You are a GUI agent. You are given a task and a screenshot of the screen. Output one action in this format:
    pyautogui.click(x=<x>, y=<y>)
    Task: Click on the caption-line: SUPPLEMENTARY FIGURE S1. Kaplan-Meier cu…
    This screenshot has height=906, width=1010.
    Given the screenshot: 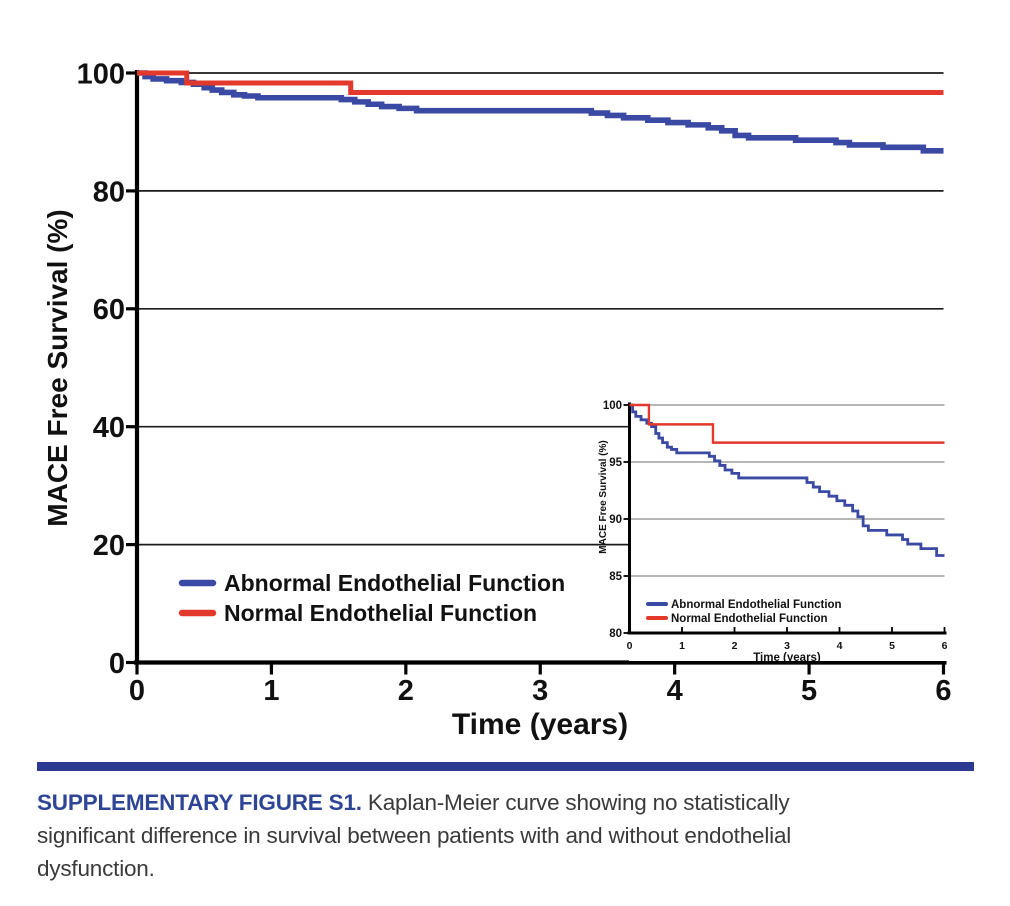 What is the action you would take?
    pyautogui.click(x=509, y=802)
    